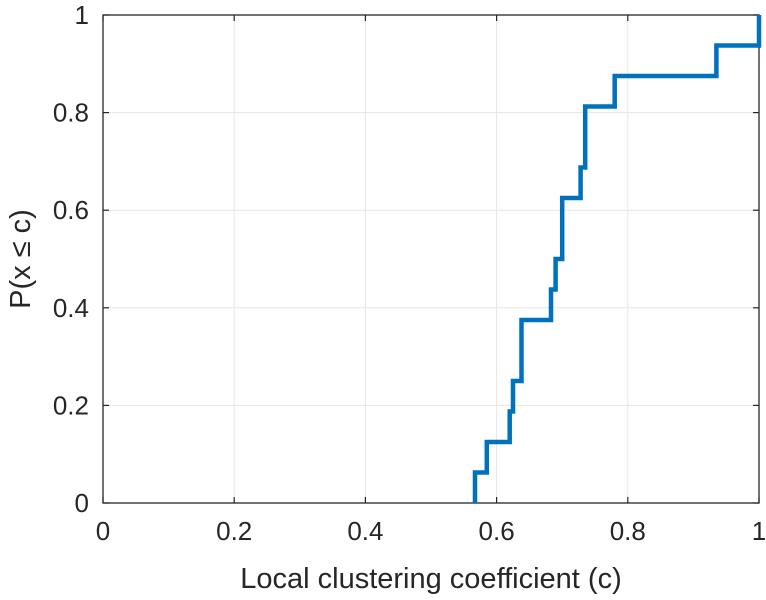  Describe the element at coordinates (21, 259) in the screenshot. I see `y-axis-title: P(x ≤ c)` at that location.